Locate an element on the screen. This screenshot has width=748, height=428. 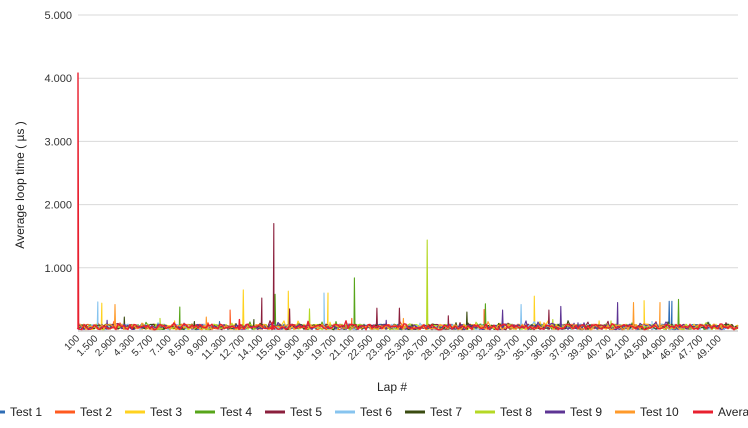
legend-label: Test 2 is located at coordinates (96, 412).